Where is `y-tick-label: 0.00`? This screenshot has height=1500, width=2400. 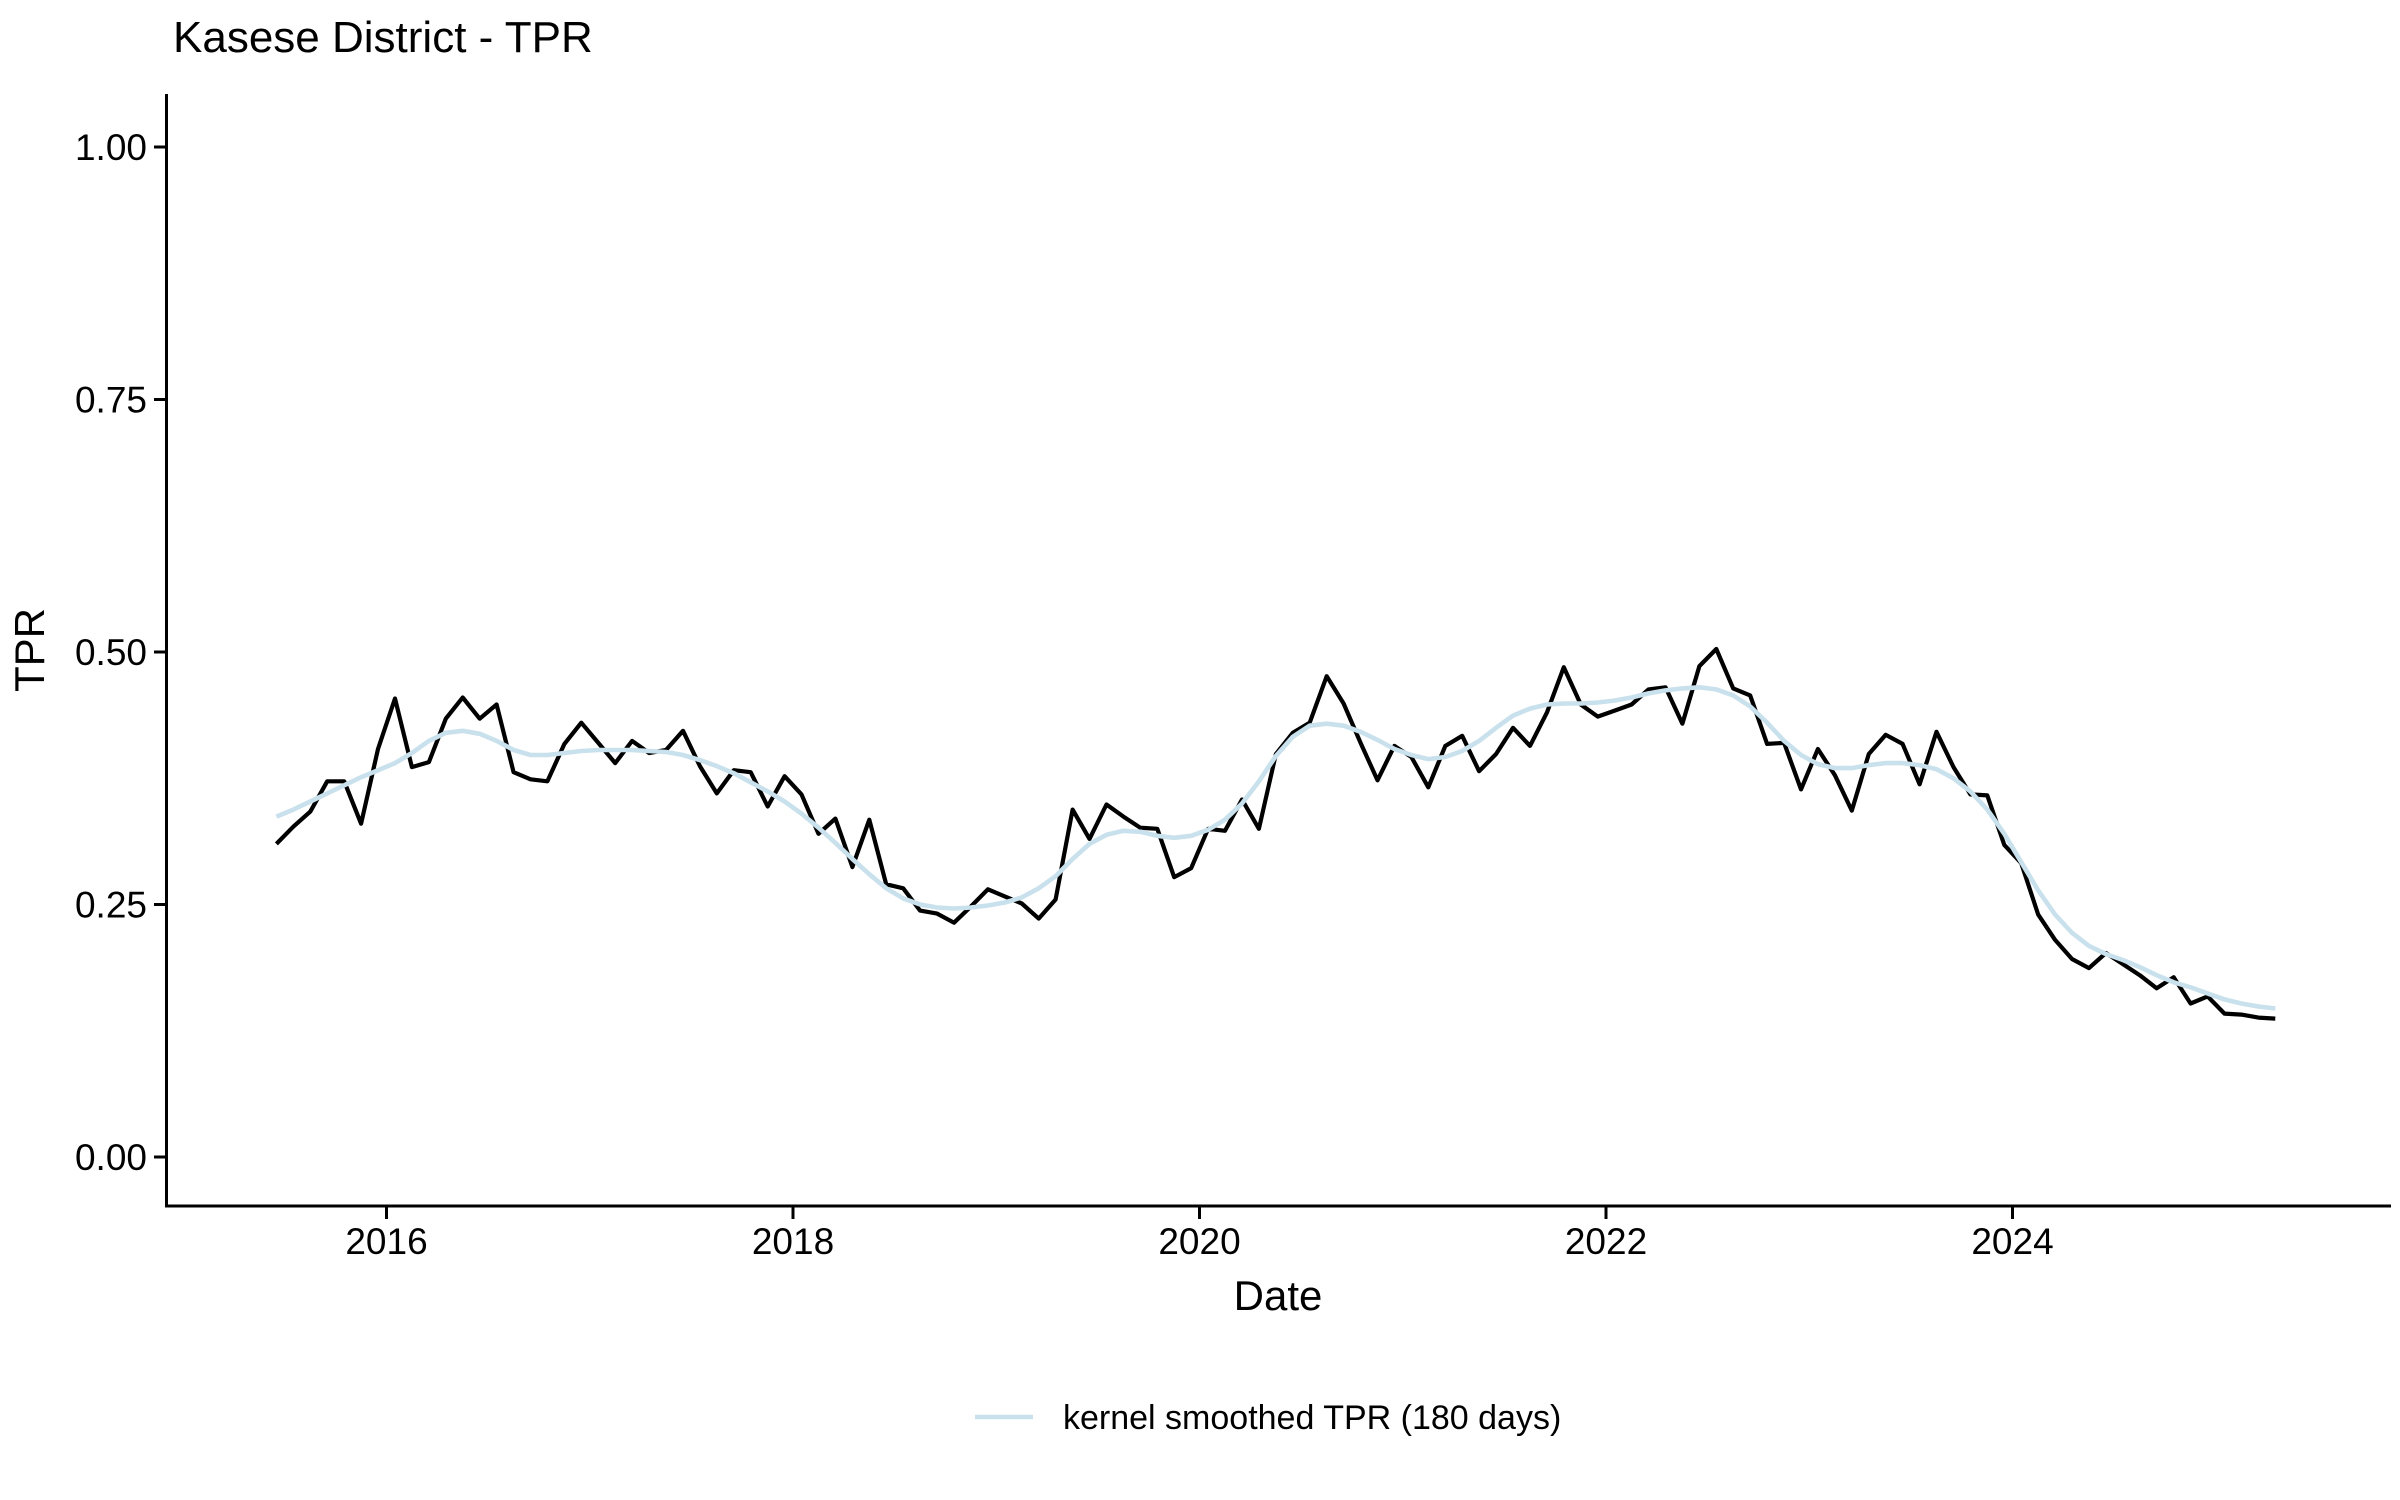 y-tick-label: 0.00 is located at coordinates (111, 1157).